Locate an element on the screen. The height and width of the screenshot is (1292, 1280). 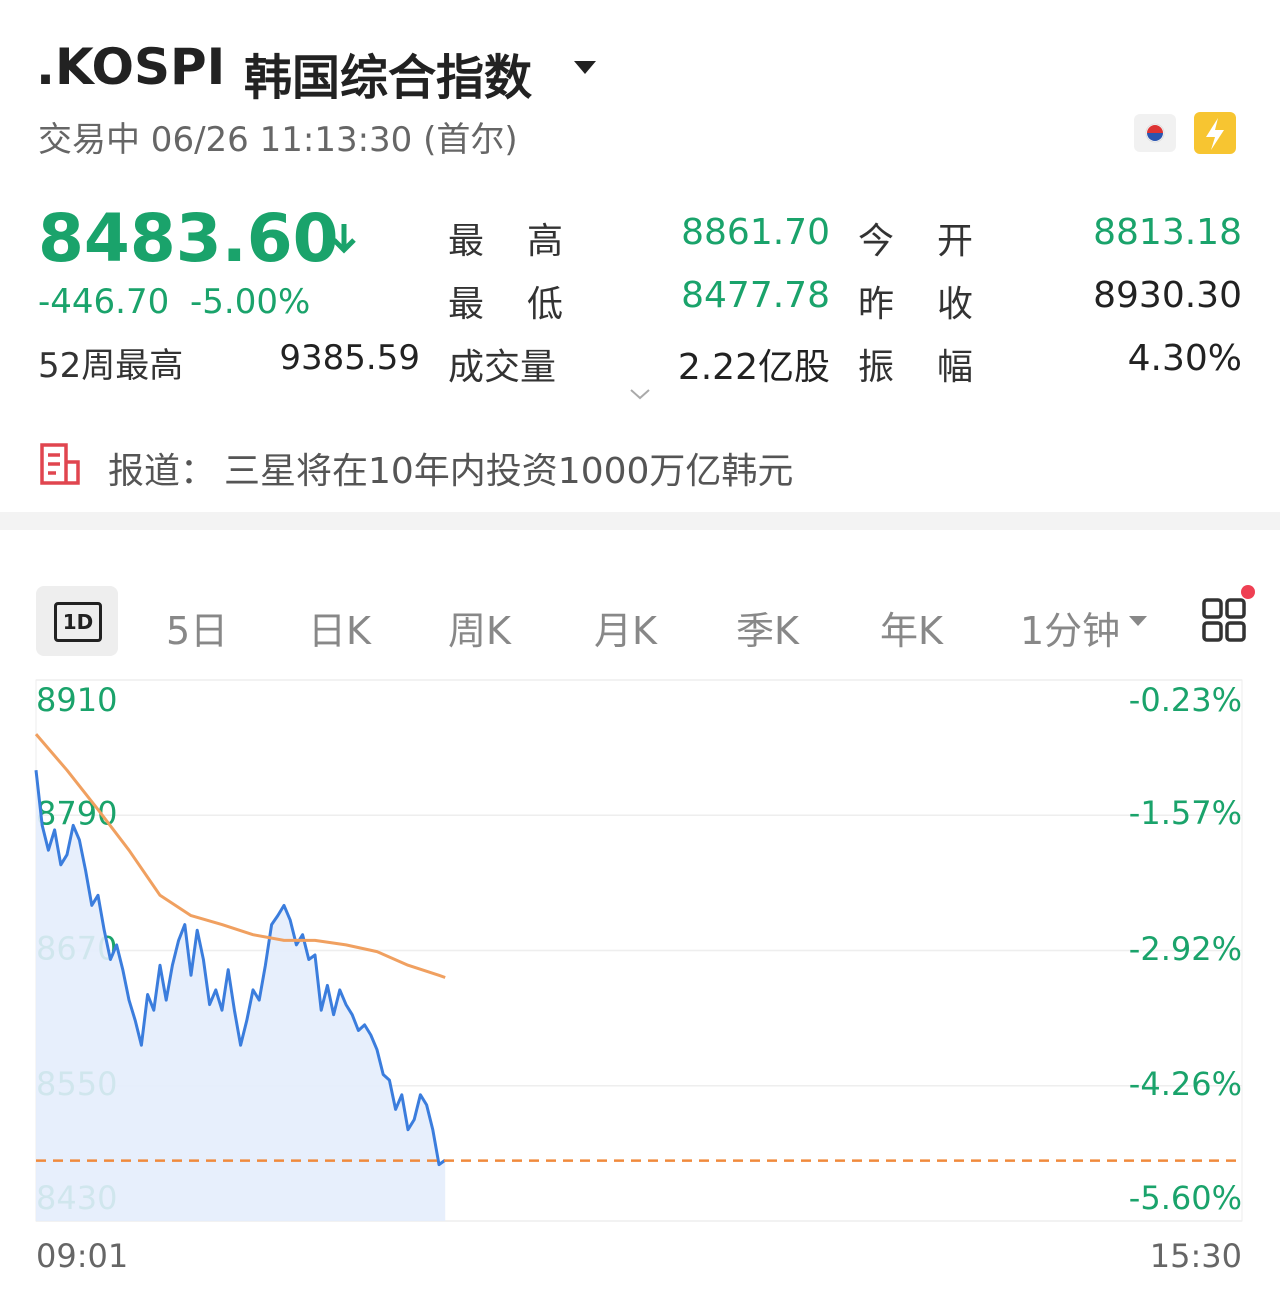
y2-tick-label: -4.26% is located at coordinates (1185, 1084).